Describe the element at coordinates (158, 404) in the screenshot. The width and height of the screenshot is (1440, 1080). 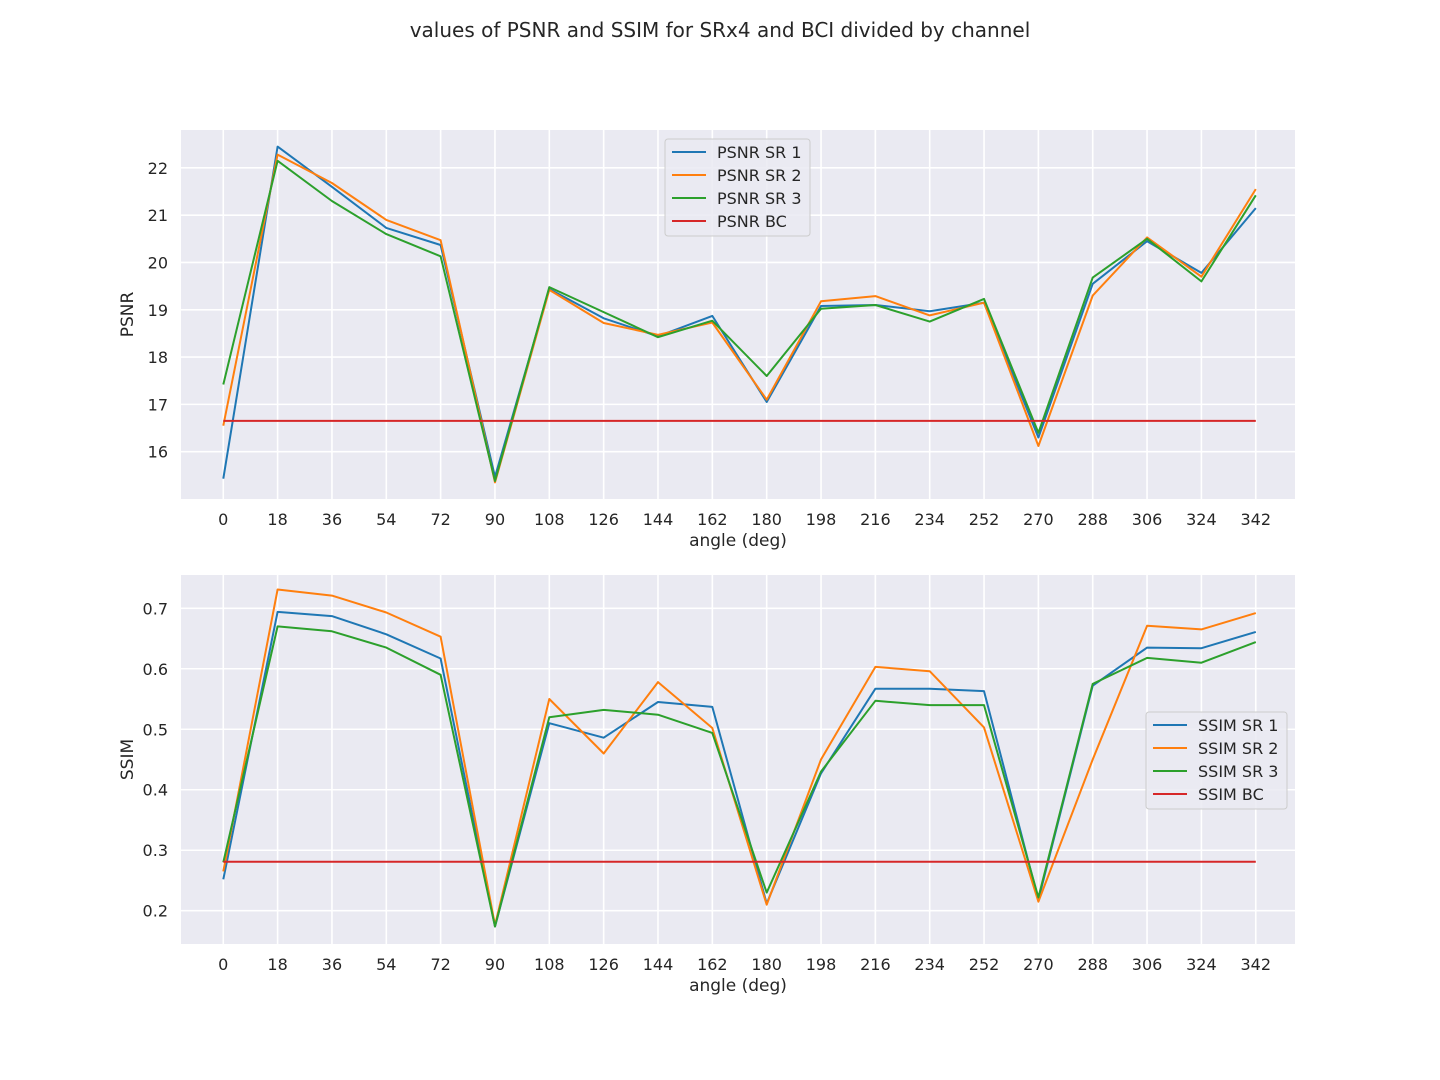
I see `y-tick-label: 17` at that location.